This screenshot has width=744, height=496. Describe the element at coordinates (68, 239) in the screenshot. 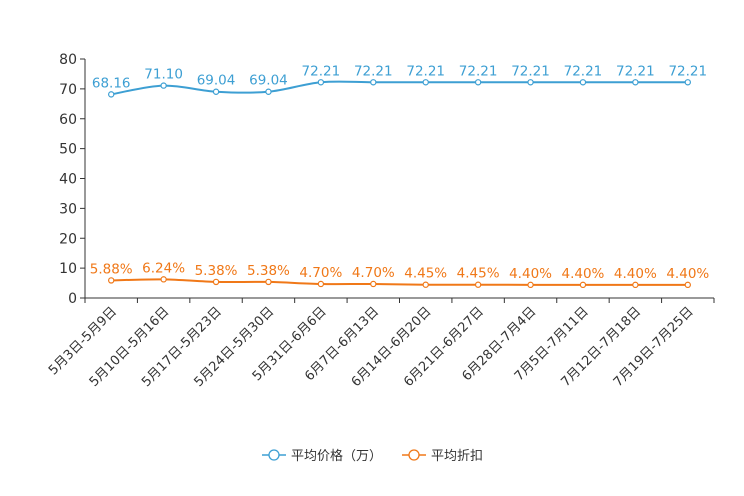

I see `y-tick-label: 20` at that location.